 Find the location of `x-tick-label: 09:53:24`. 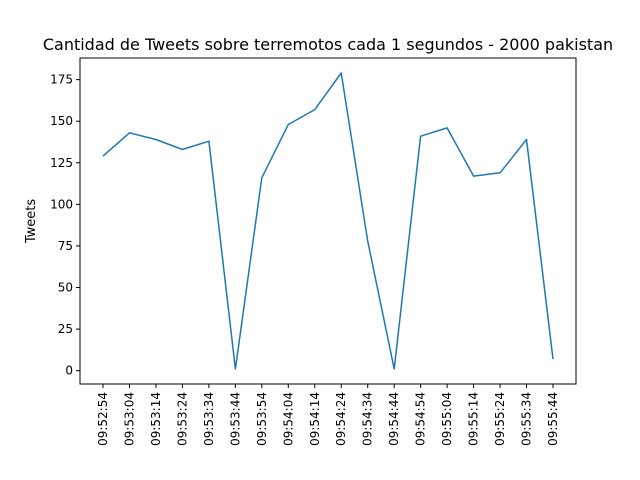

x-tick-label: 09:53:24 is located at coordinates (182, 419).